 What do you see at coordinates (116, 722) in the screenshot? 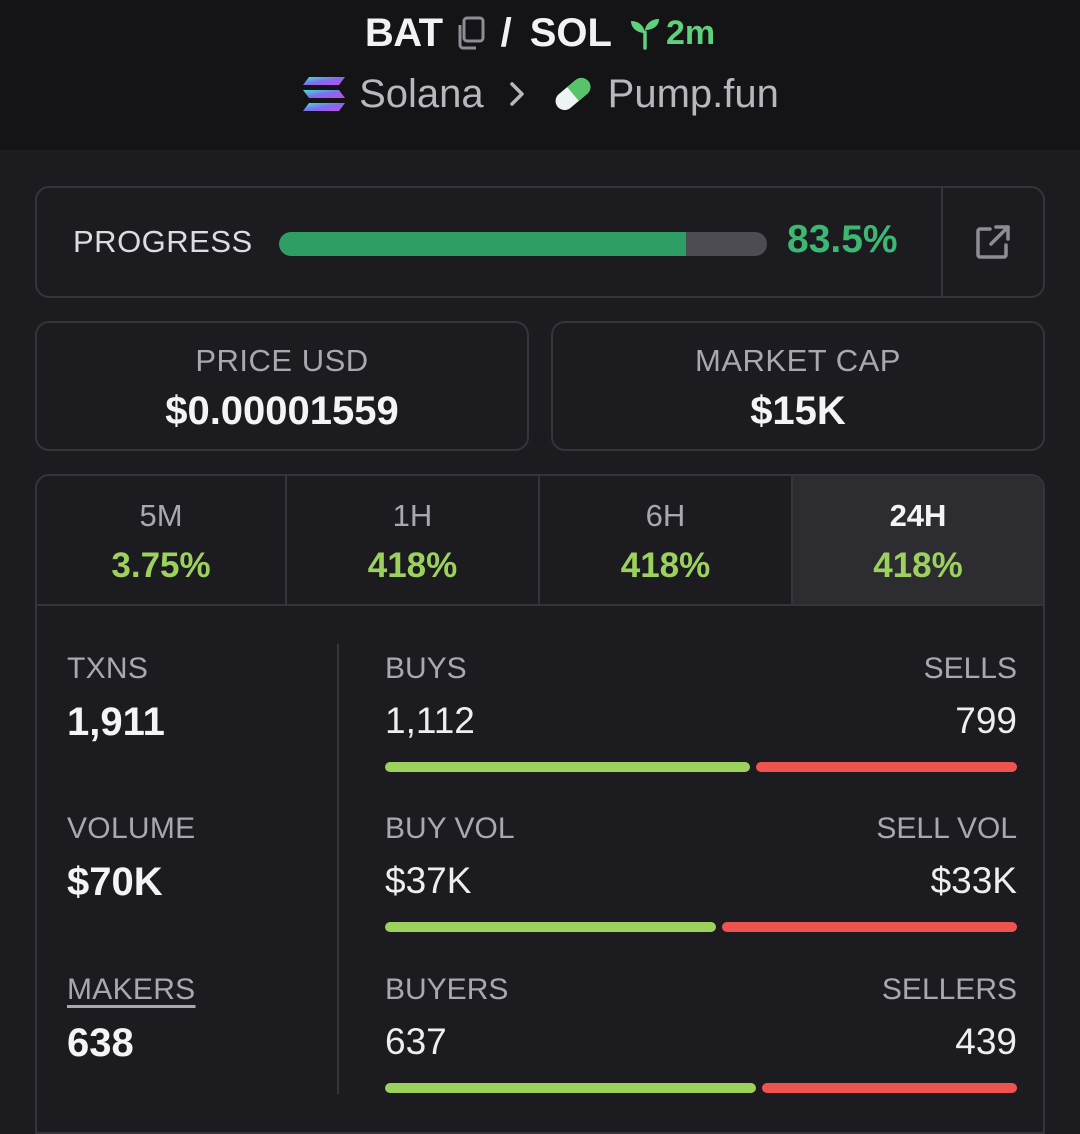
I see `txns-value: 1,911` at bounding box center [116, 722].